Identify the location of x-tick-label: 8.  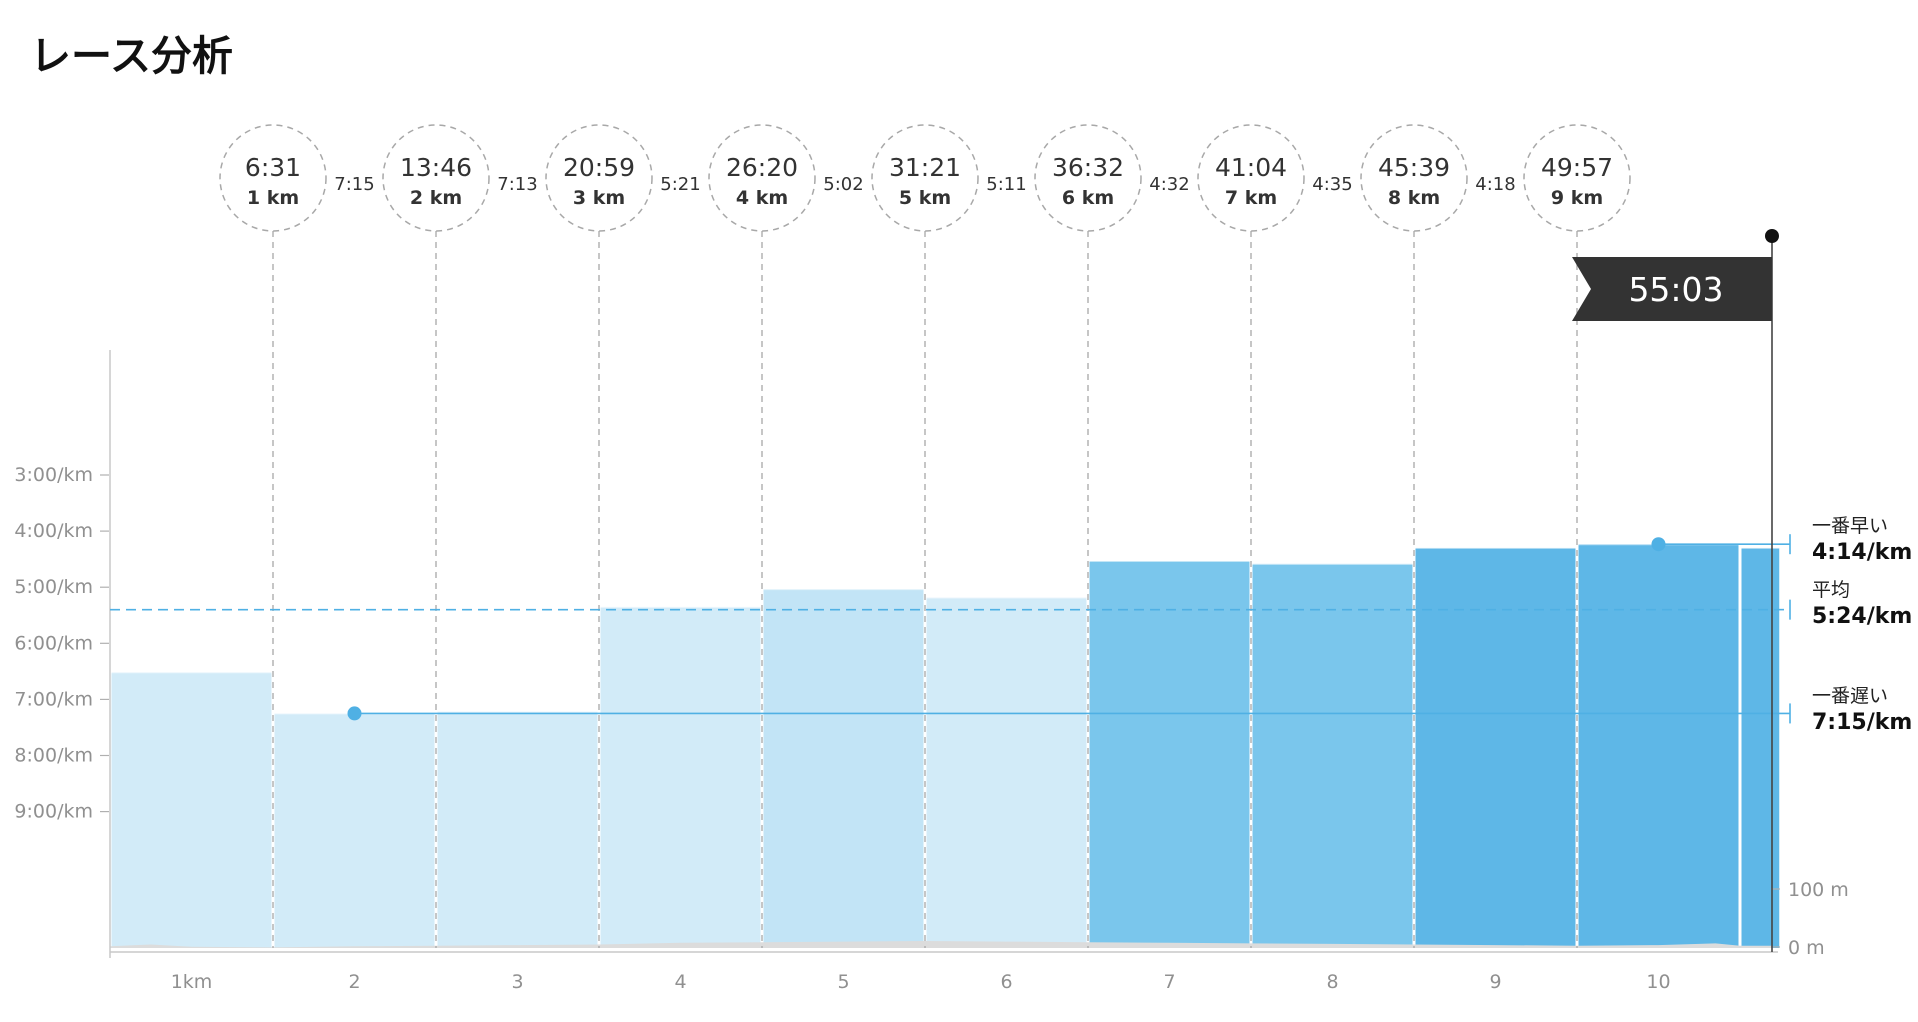
(1332, 982).